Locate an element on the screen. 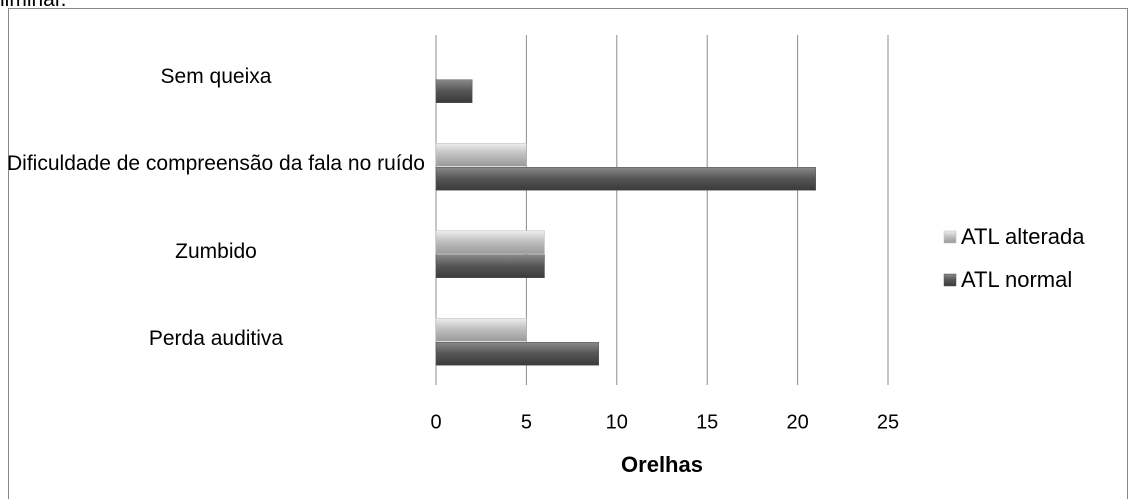  x-tick-label: 15 is located at coordinates (707, 422).